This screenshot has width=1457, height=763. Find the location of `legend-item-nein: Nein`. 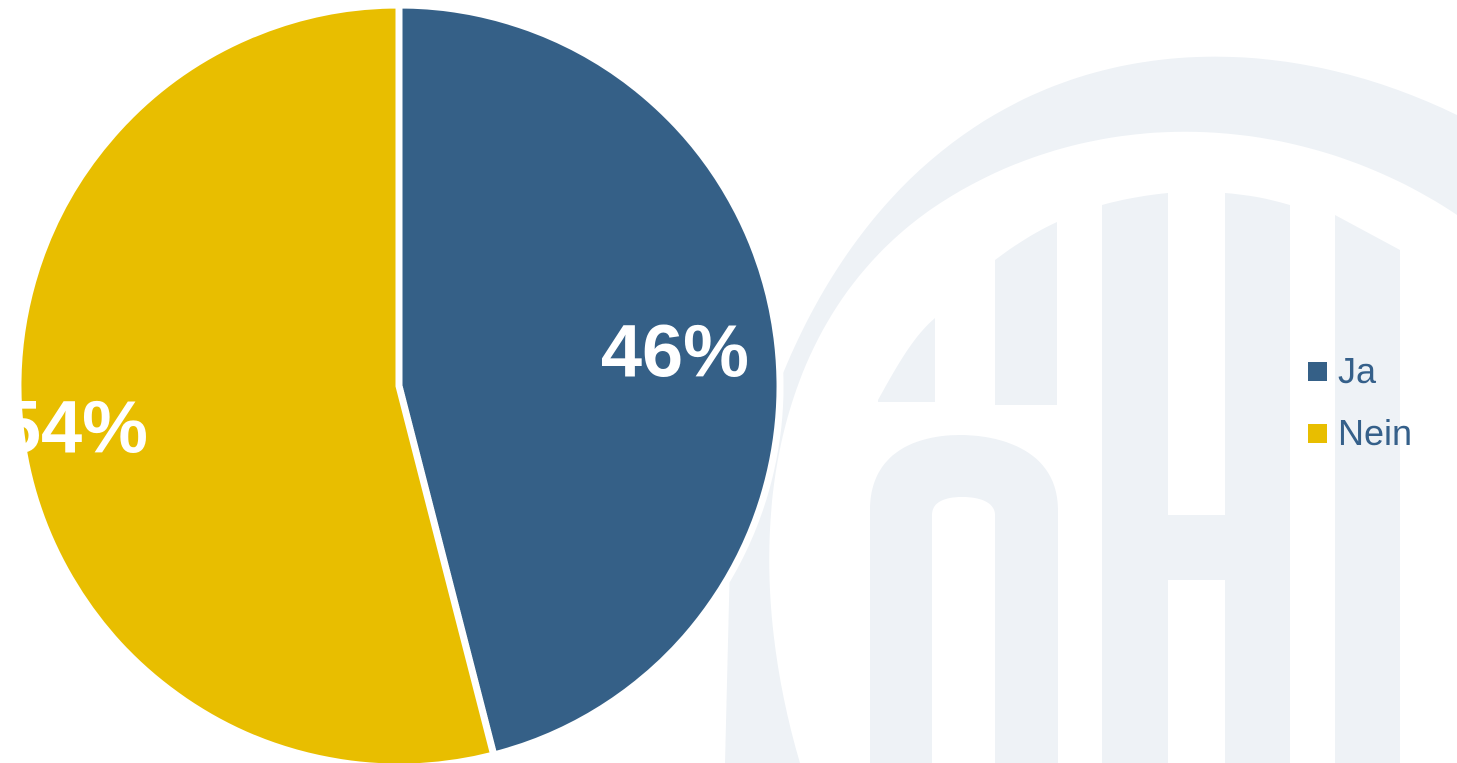

legend-item-nein: Nein is located at coordinates (1382, 433).